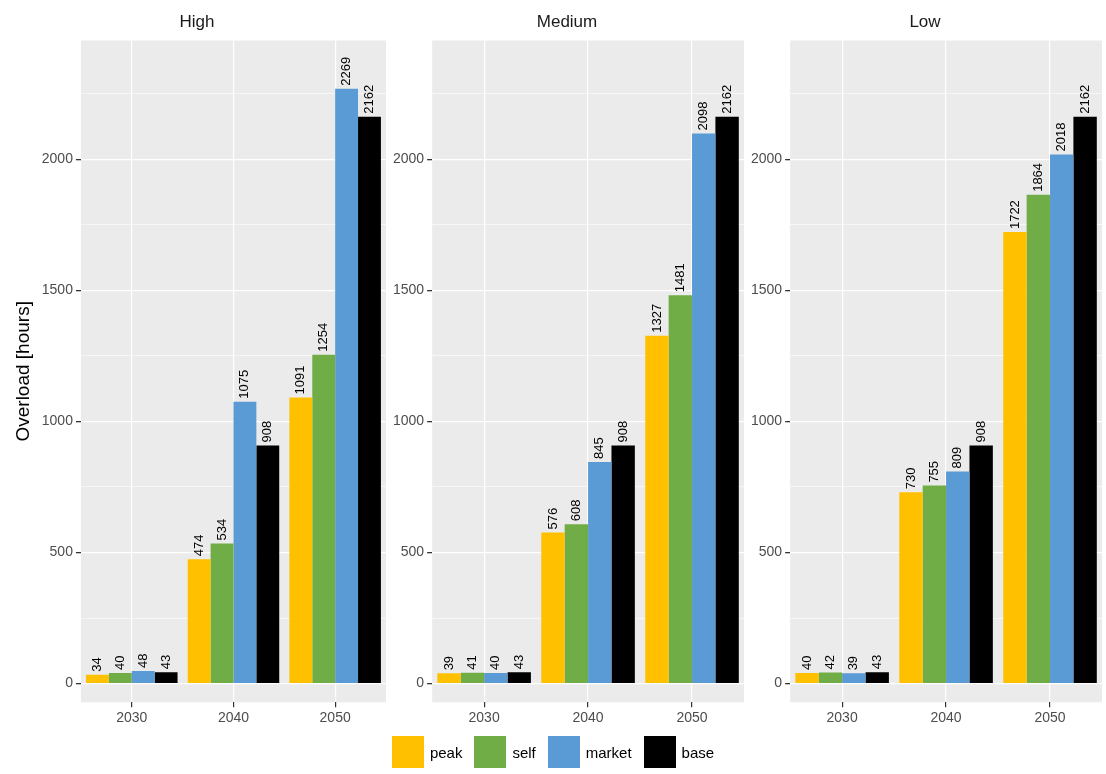  Describe the element at coordinates (244, 384) in the screenshot. I see `data-label: 1075` at that location.